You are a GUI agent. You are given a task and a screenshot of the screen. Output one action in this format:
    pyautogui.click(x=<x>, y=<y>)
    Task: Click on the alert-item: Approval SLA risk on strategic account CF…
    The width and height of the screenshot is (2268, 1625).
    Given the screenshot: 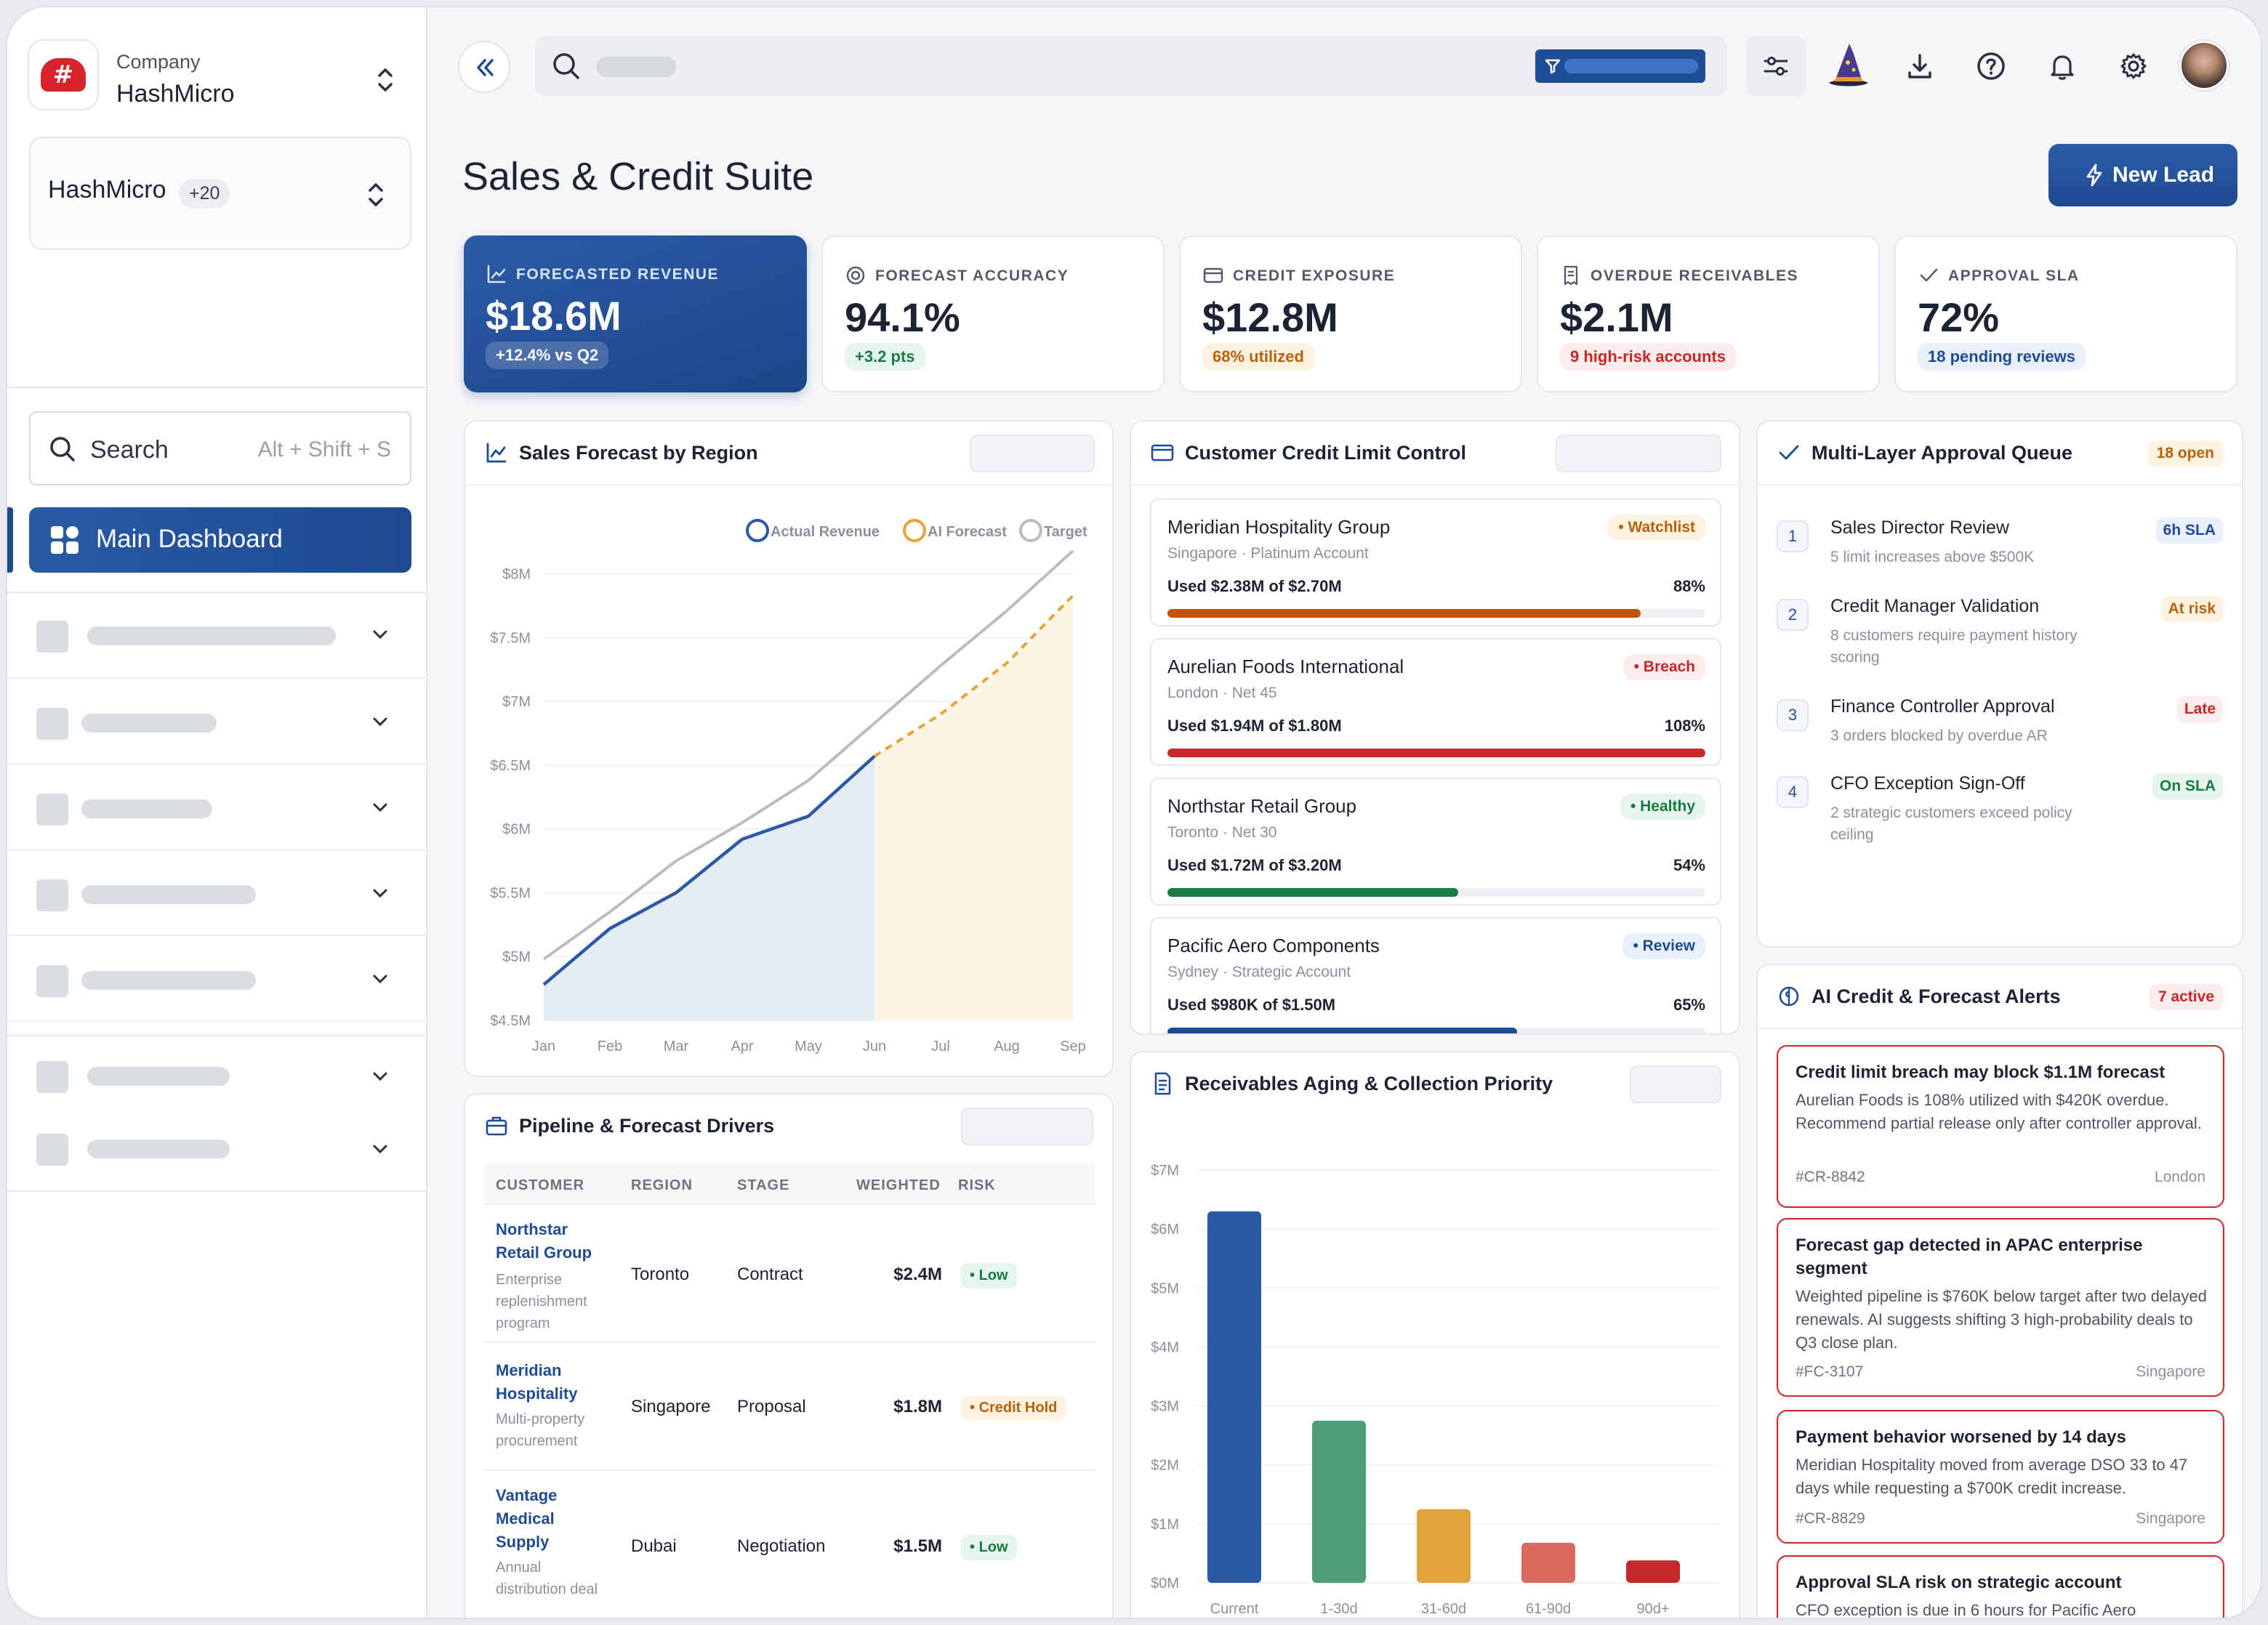 What is the action you would take?
    pyautogui.click(x=2000, y=1586)
    